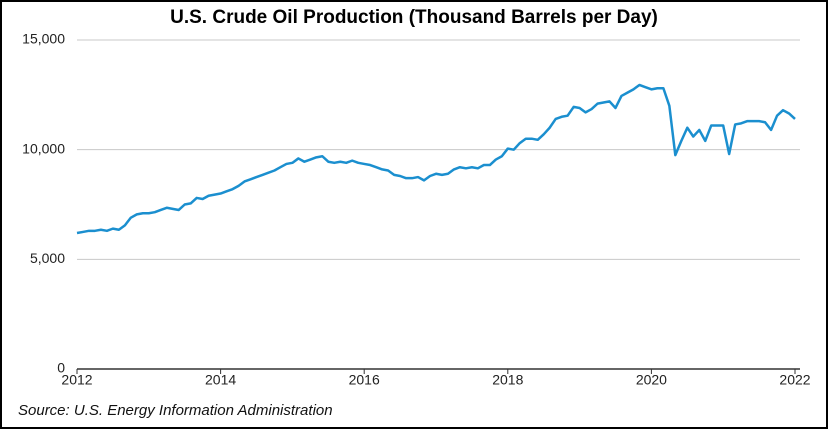  I want to click on y-tick-label: 10,000, so click(43, 148).